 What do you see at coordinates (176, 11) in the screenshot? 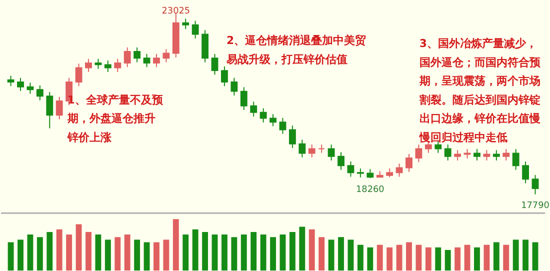
I see `annotation: 23025` at bounding box center [176, 11].